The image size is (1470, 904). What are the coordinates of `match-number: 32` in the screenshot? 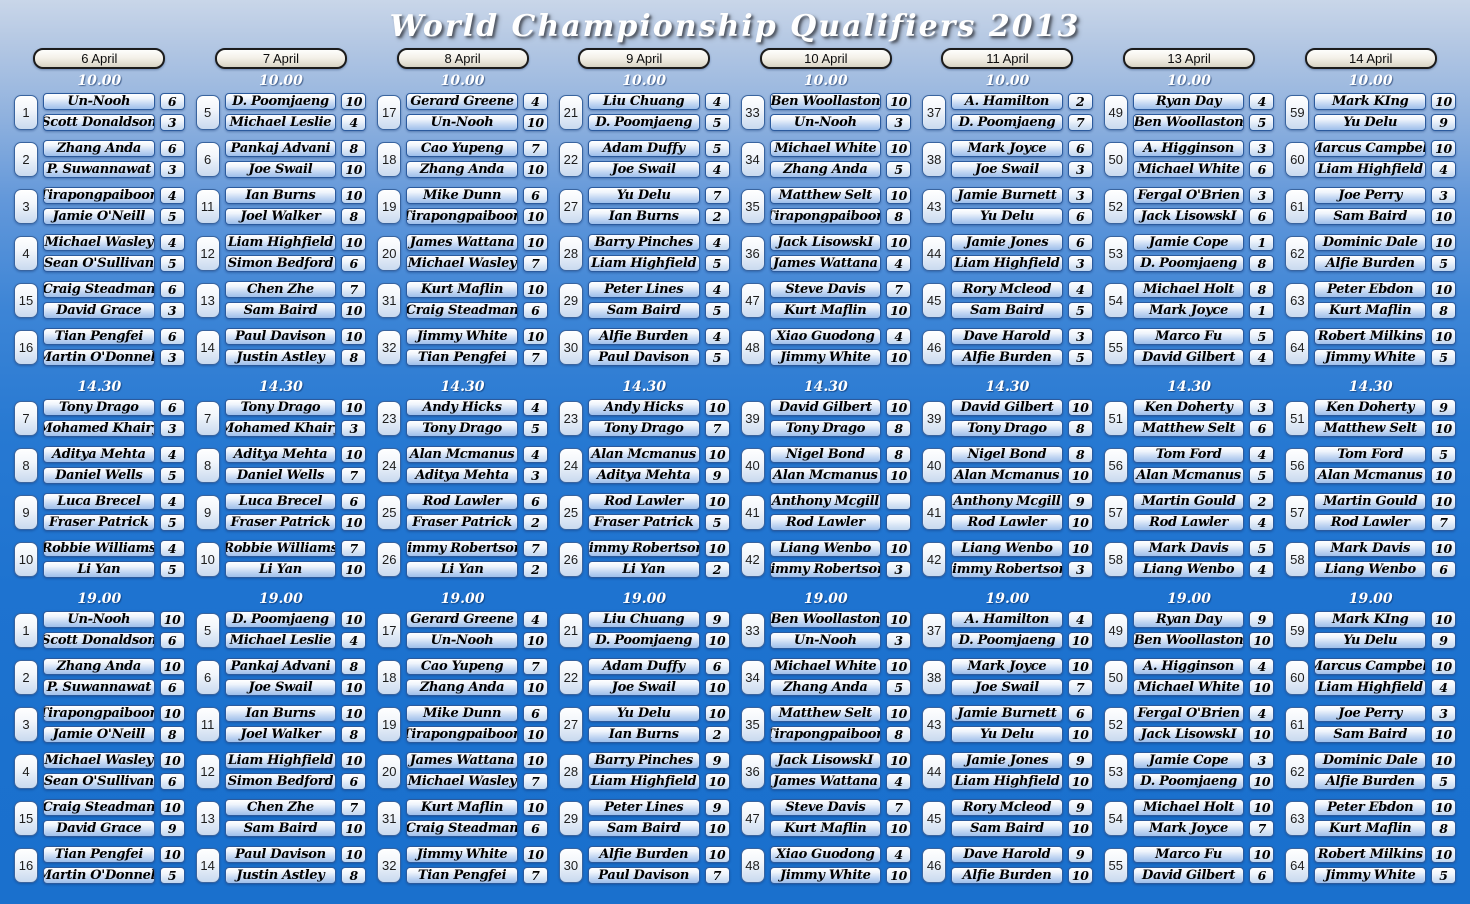 It's located at (389, 347).